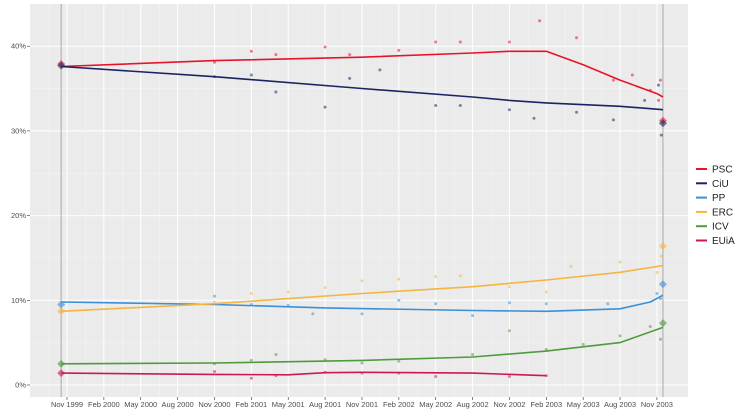  What do you see at coordinates (620, 404) in the screenshot?
I see `x-tick-label: Aug 2003` at bounding box center [620, 404].